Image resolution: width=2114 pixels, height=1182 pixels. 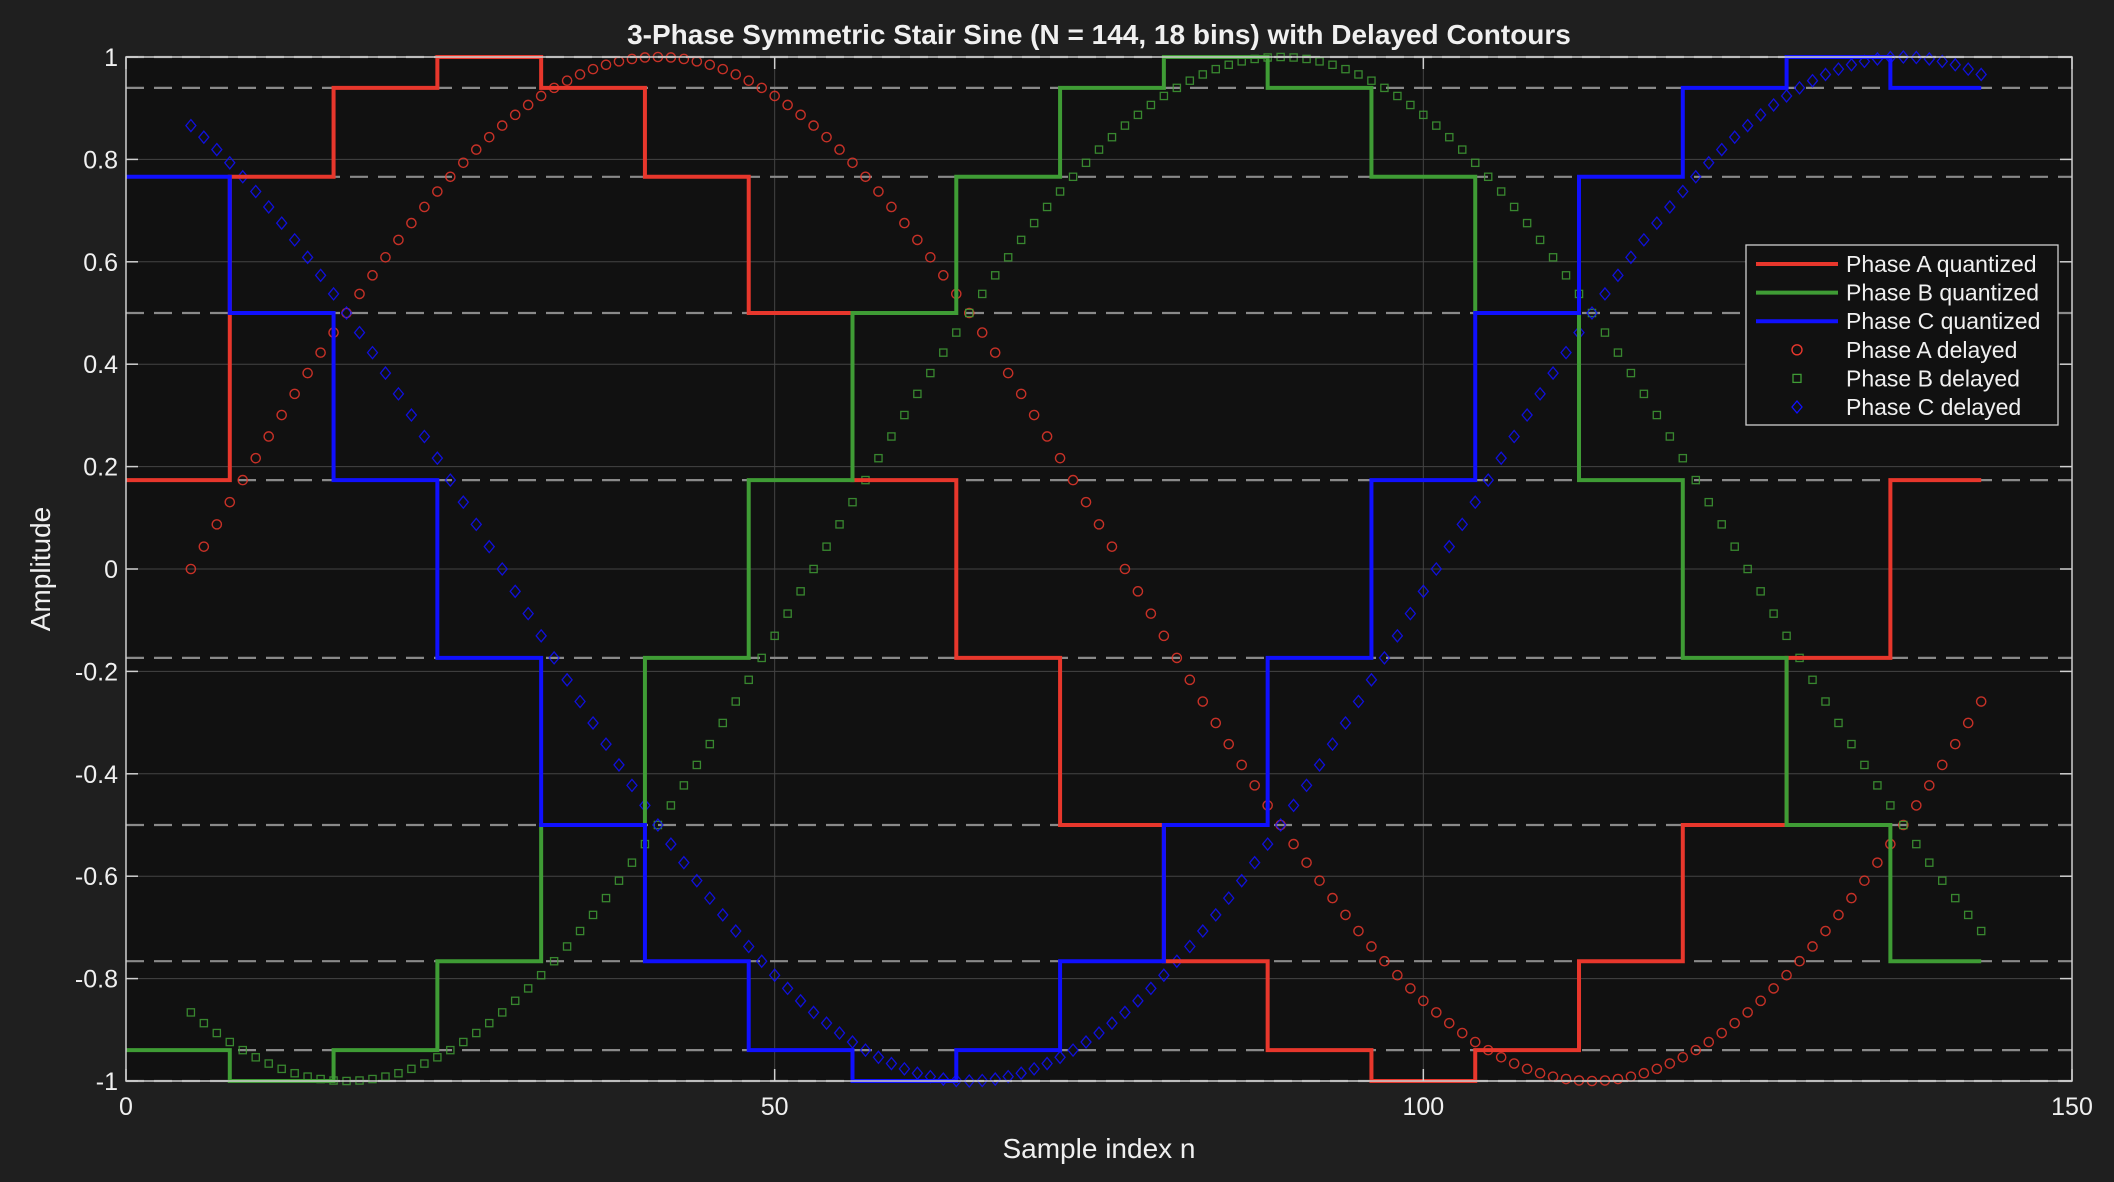 What do you see at coordinates (1098, 1148) in the screenshot?
I see `x-axis-label: Sample index n` at bounding box center [1098, 1148].